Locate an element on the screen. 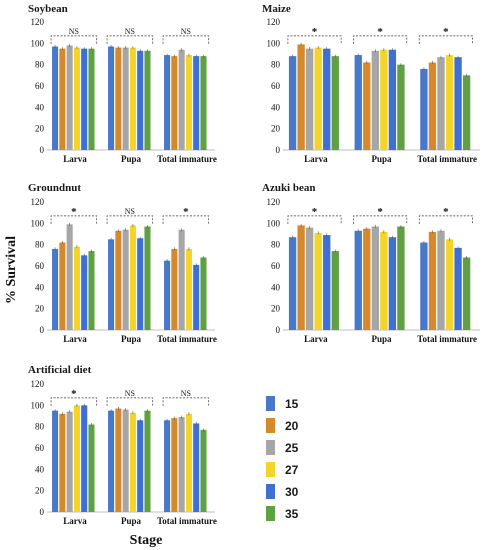 This screenshot has width=489, height=550. panel-title: Soybean is located at coordinates (48, 9).